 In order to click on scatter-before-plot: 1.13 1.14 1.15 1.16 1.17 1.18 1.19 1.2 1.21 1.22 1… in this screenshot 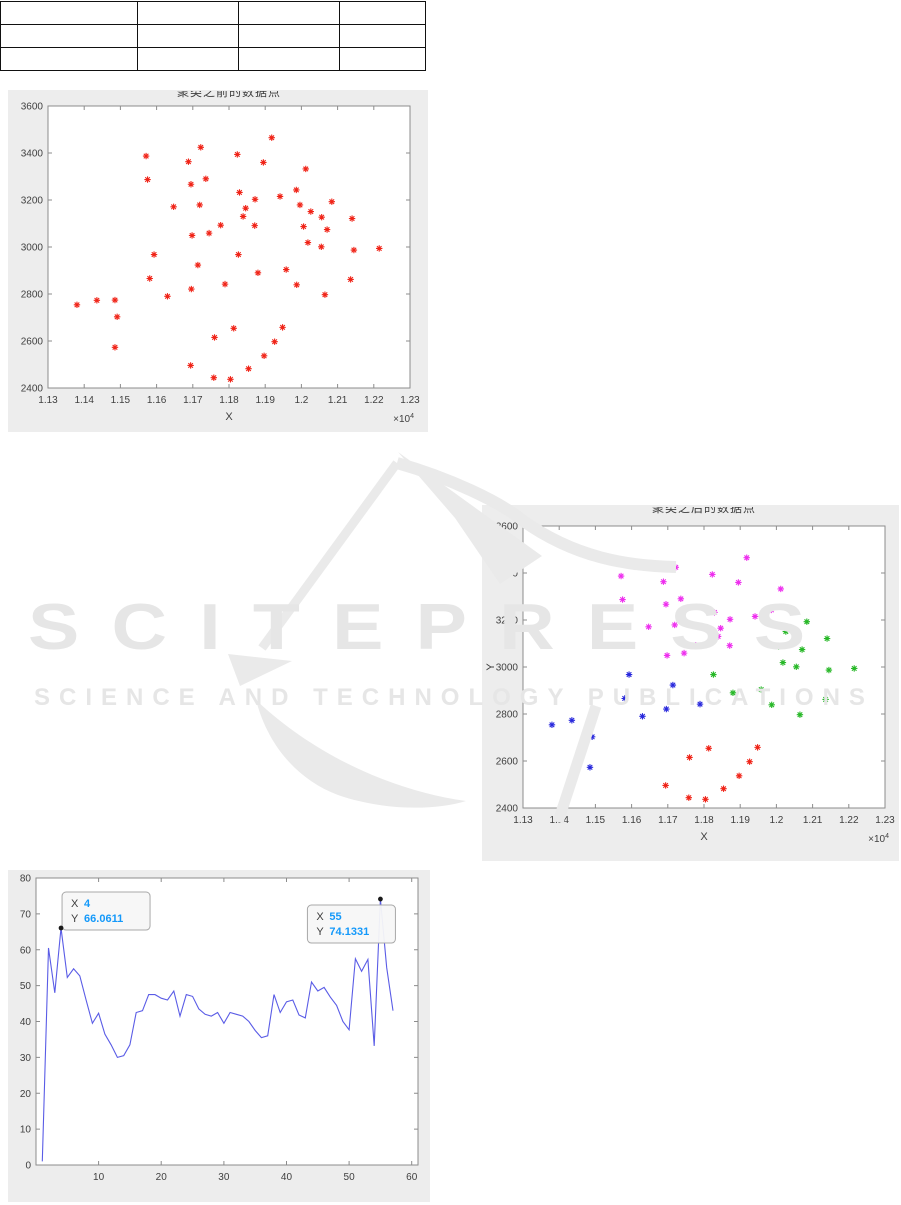, I will do `click(220, 264)`.